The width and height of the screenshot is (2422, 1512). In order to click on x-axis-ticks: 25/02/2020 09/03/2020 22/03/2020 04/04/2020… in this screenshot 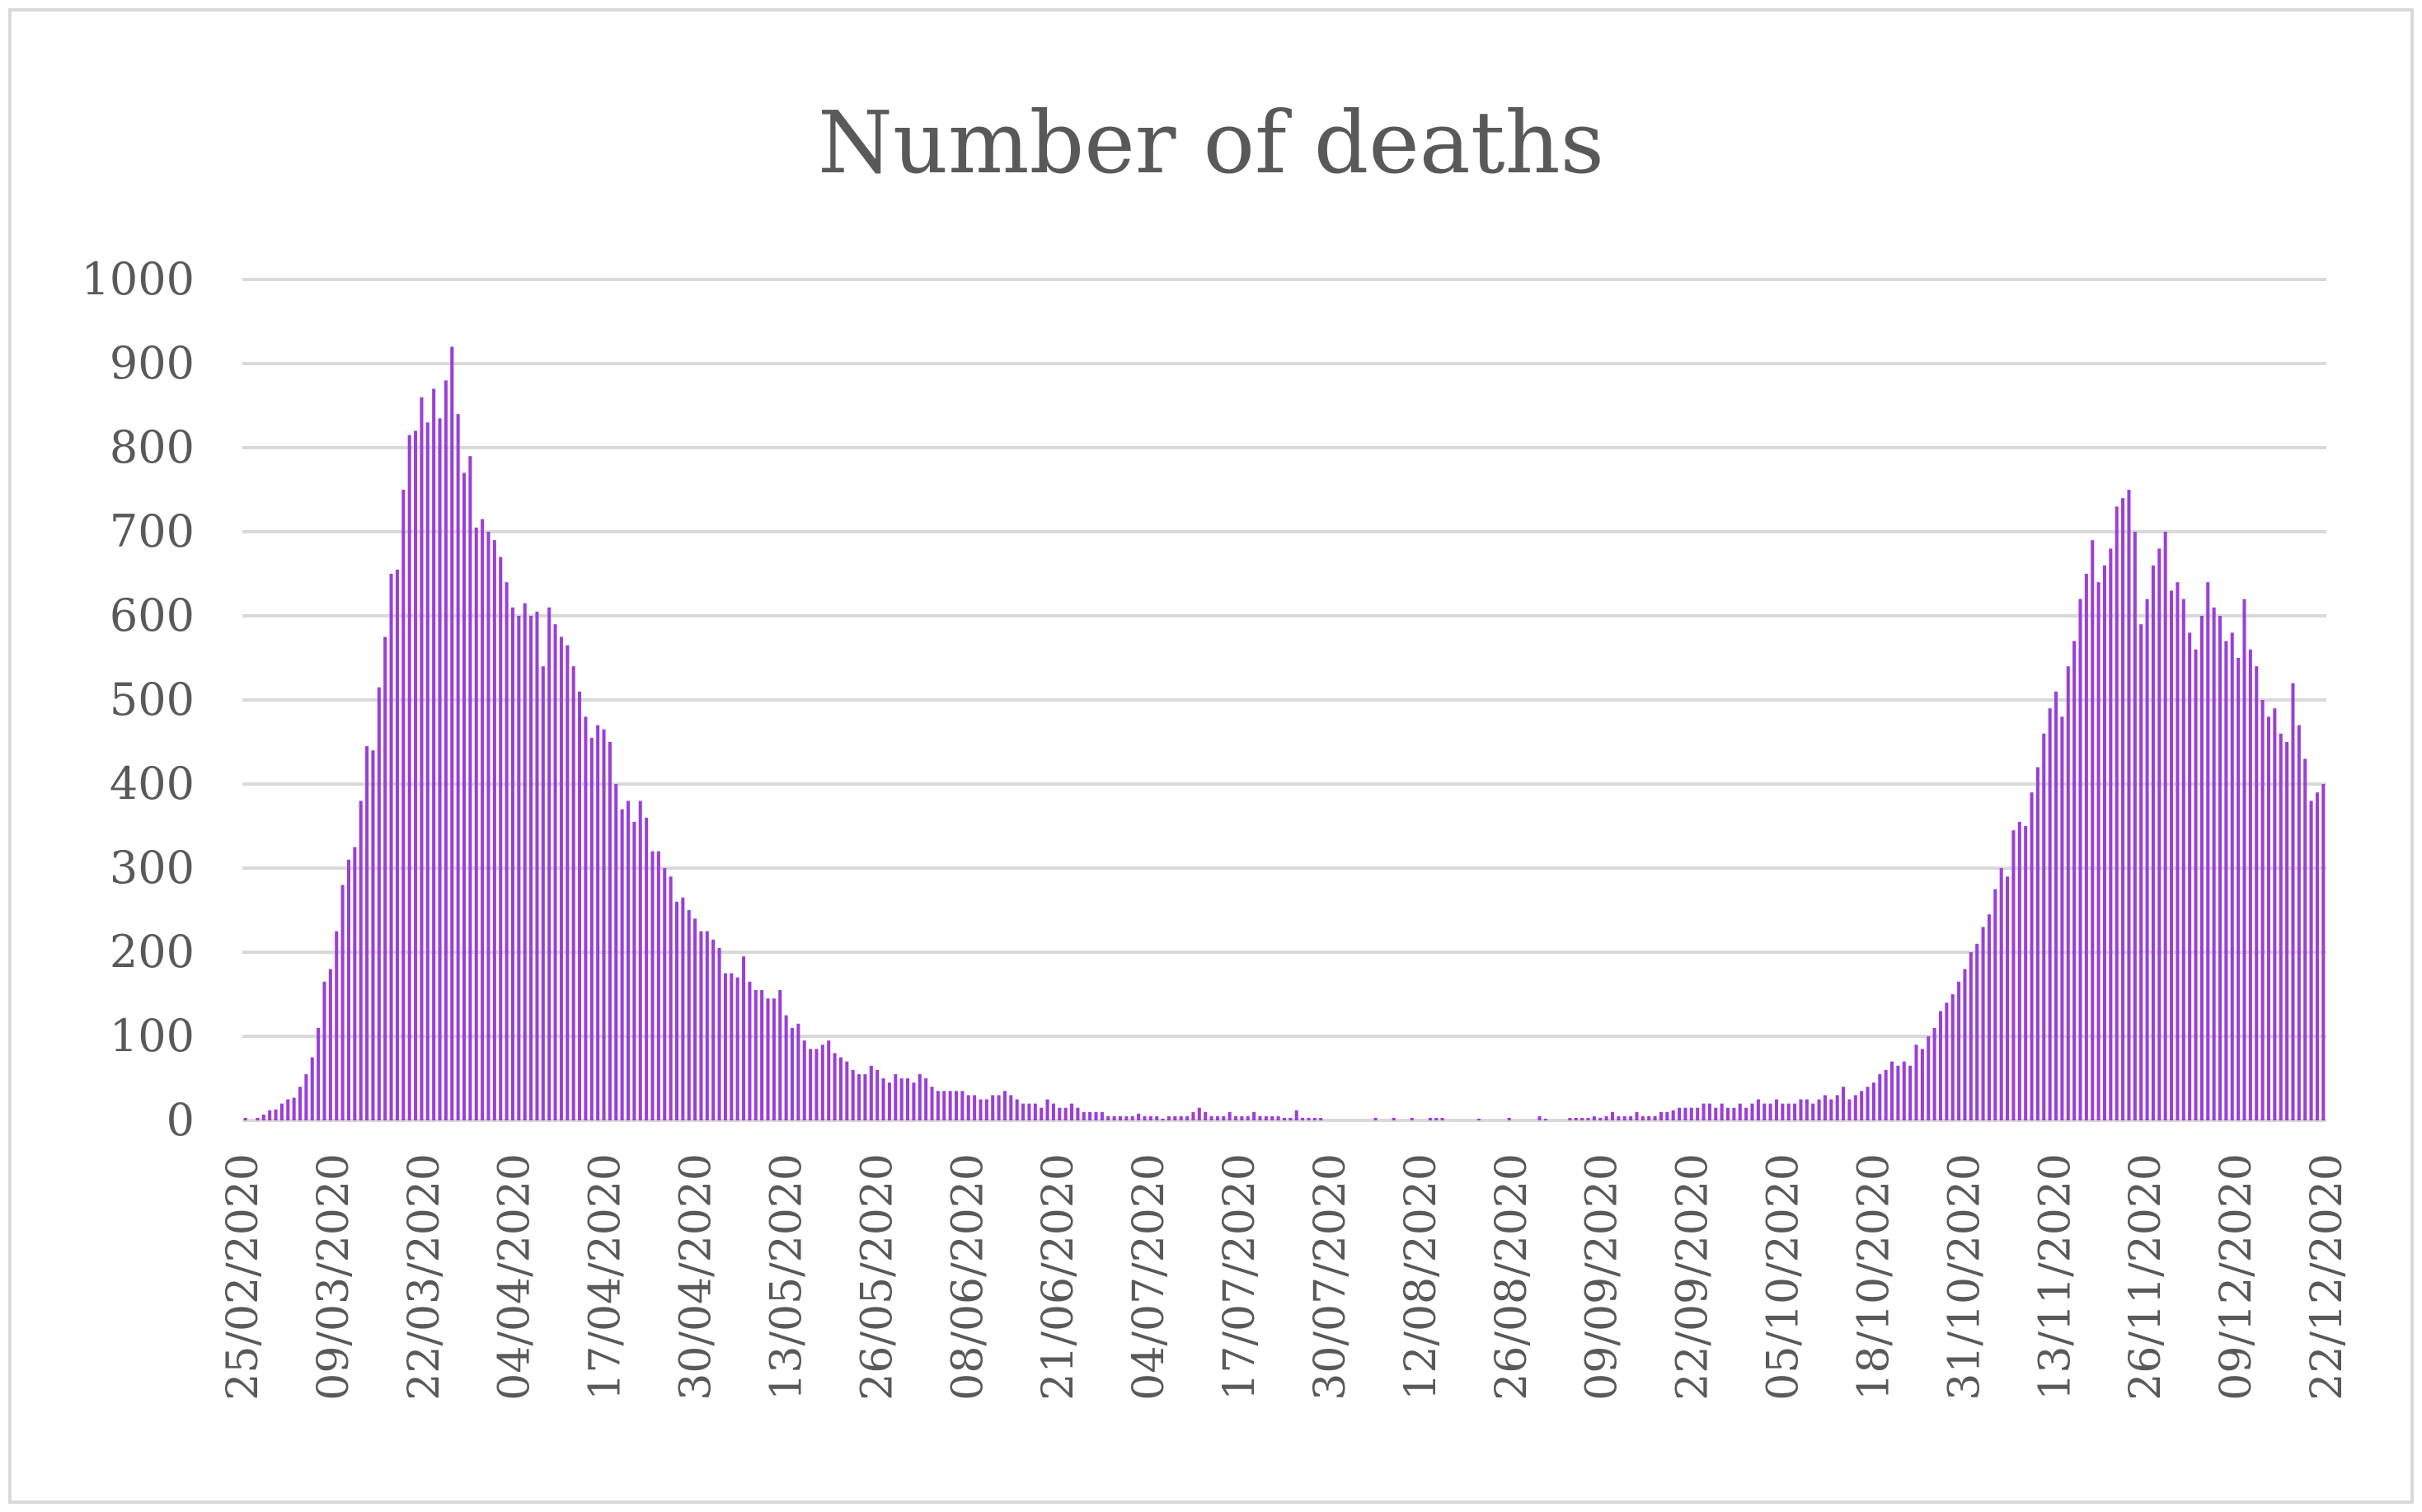, I will do `click(1285, 1277)`.